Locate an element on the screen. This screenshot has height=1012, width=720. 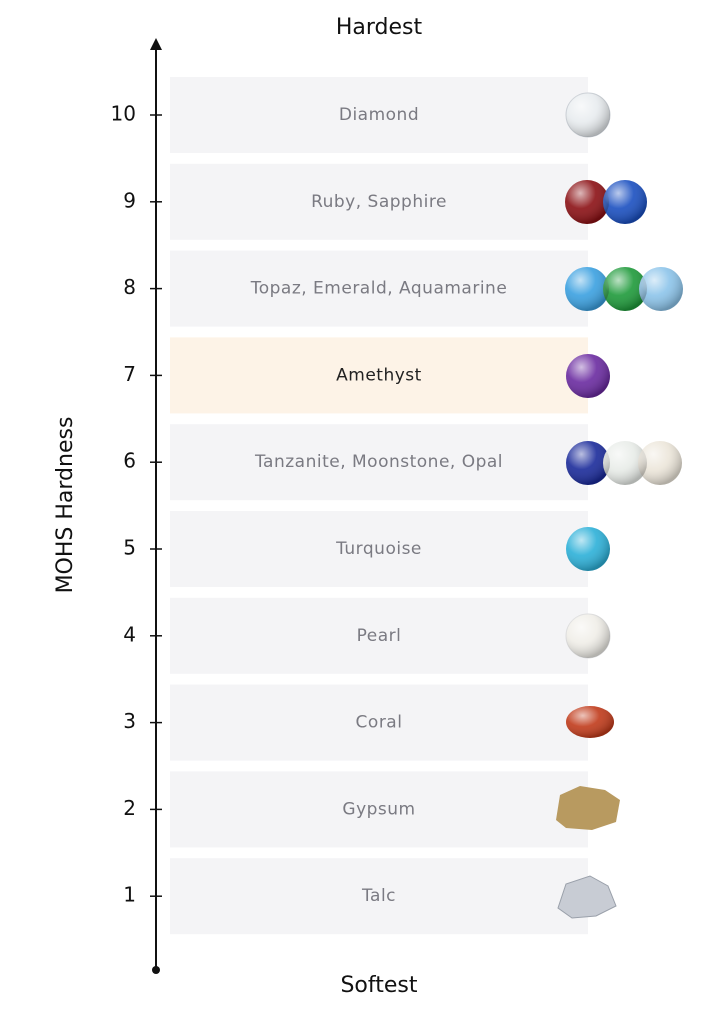
gem-names: Turquoise is located at coordinates (378, 549).